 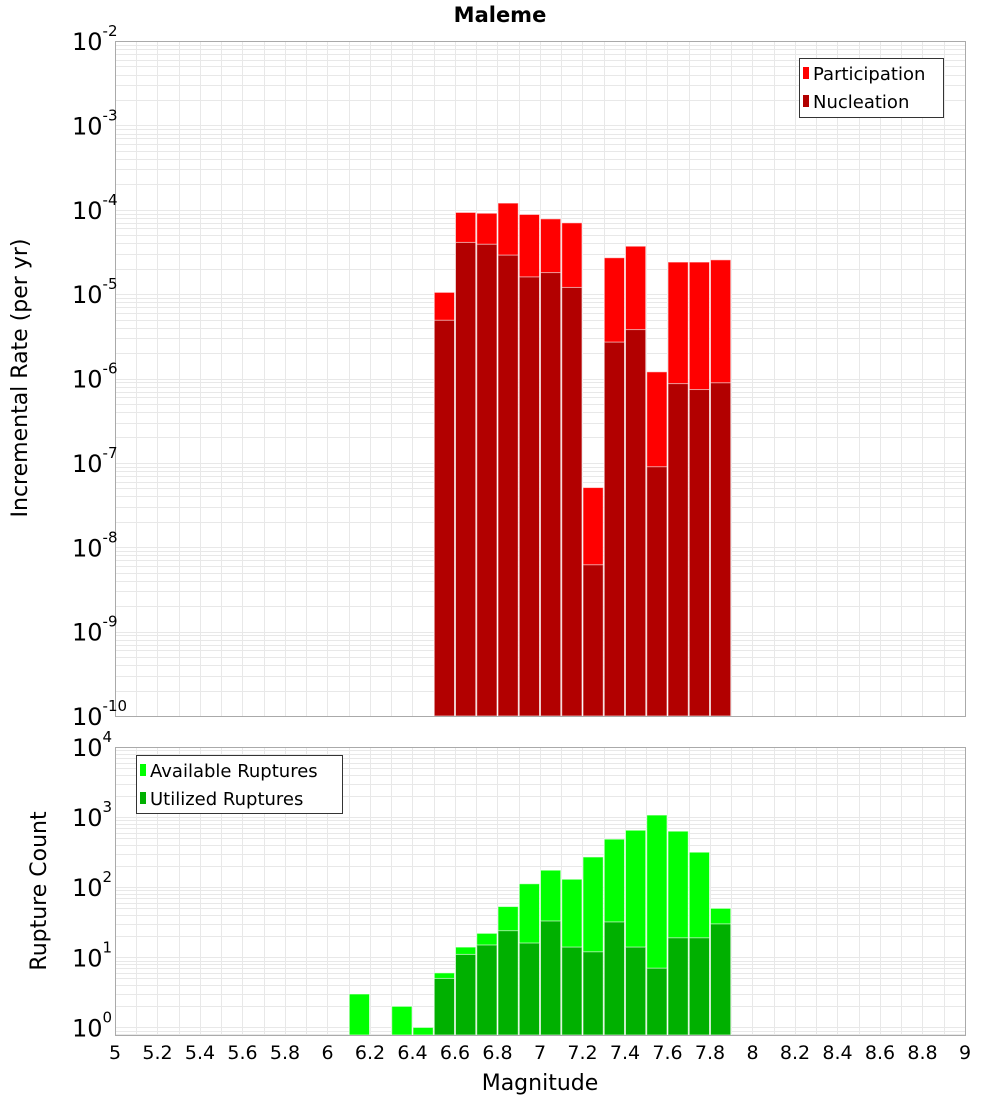 I want to click on top-y-axis-label: Incremental Rate (per yr), so click(x=20, y=378).